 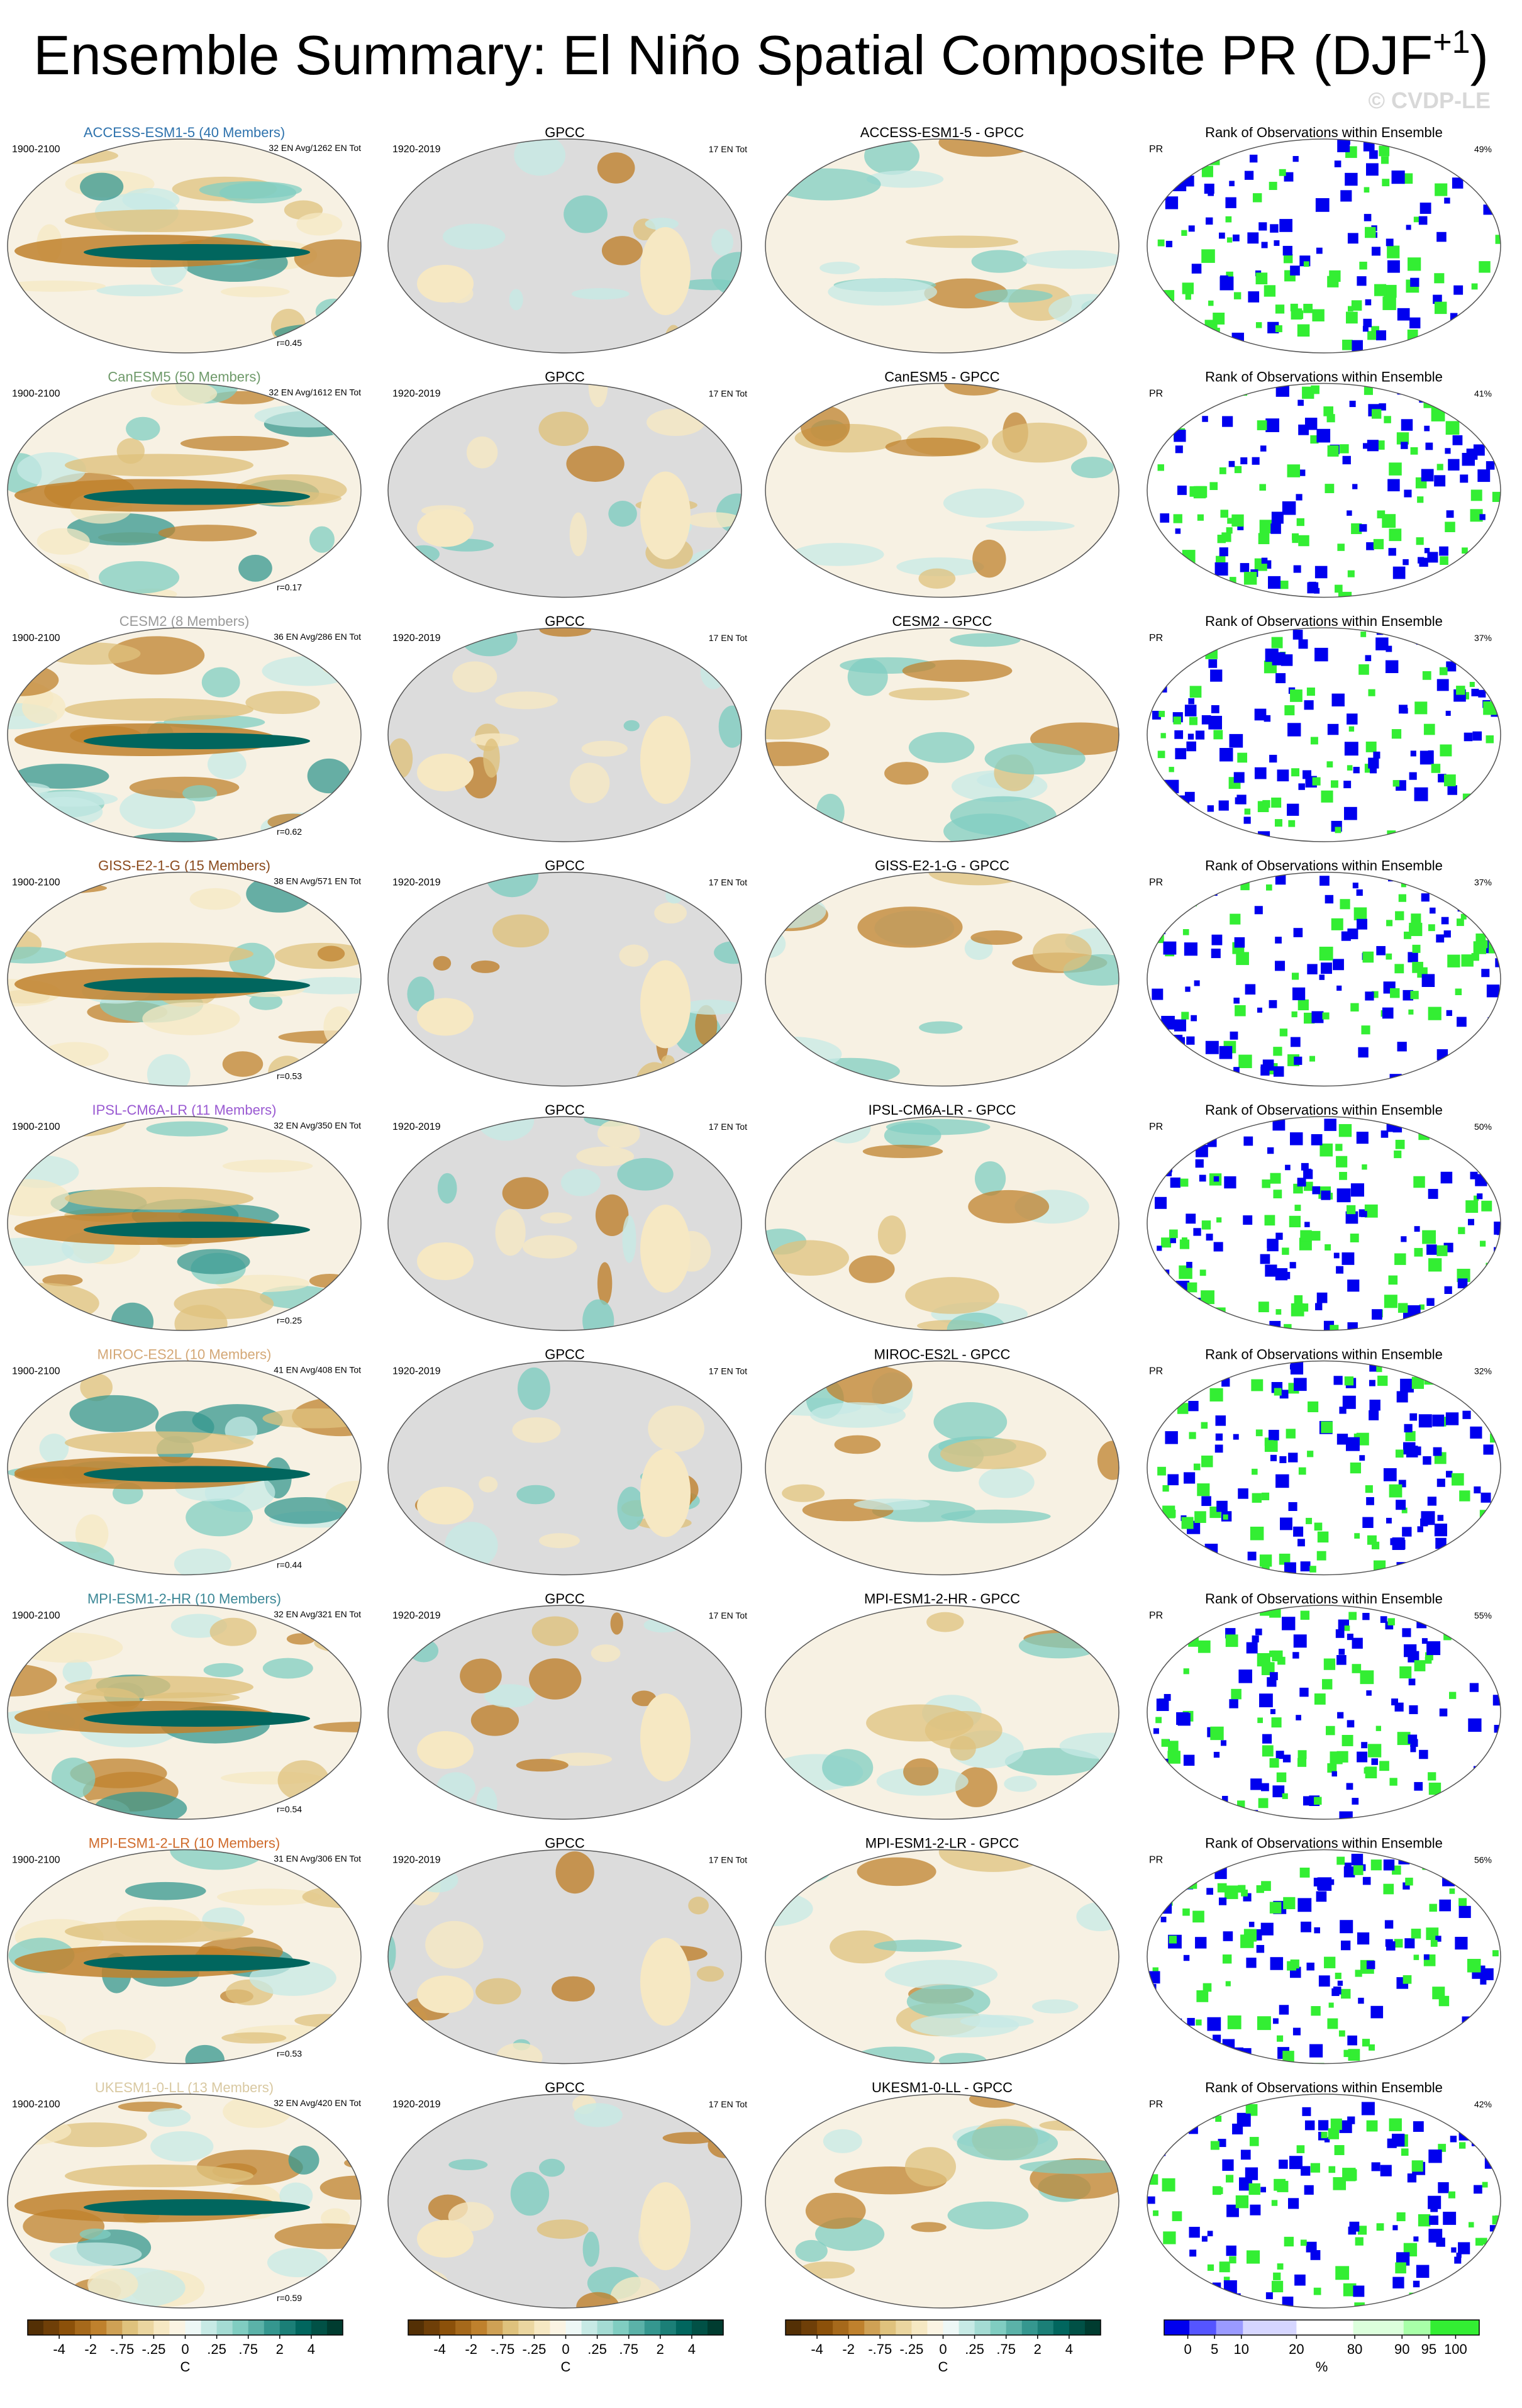 I want to click on land, so click(x=665, y=1493).